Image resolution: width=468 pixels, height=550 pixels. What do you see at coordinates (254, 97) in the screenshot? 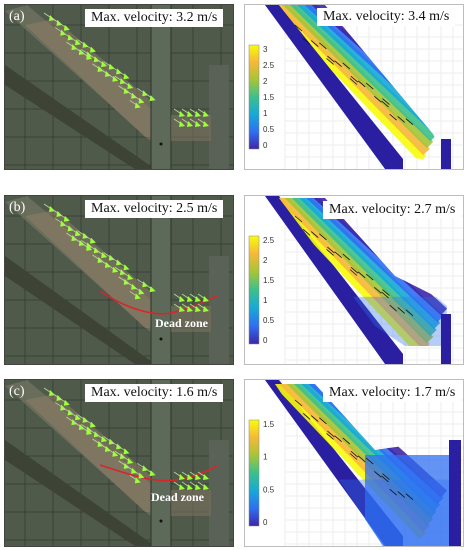
I see `colorbar` at bounding box center [254, 97].